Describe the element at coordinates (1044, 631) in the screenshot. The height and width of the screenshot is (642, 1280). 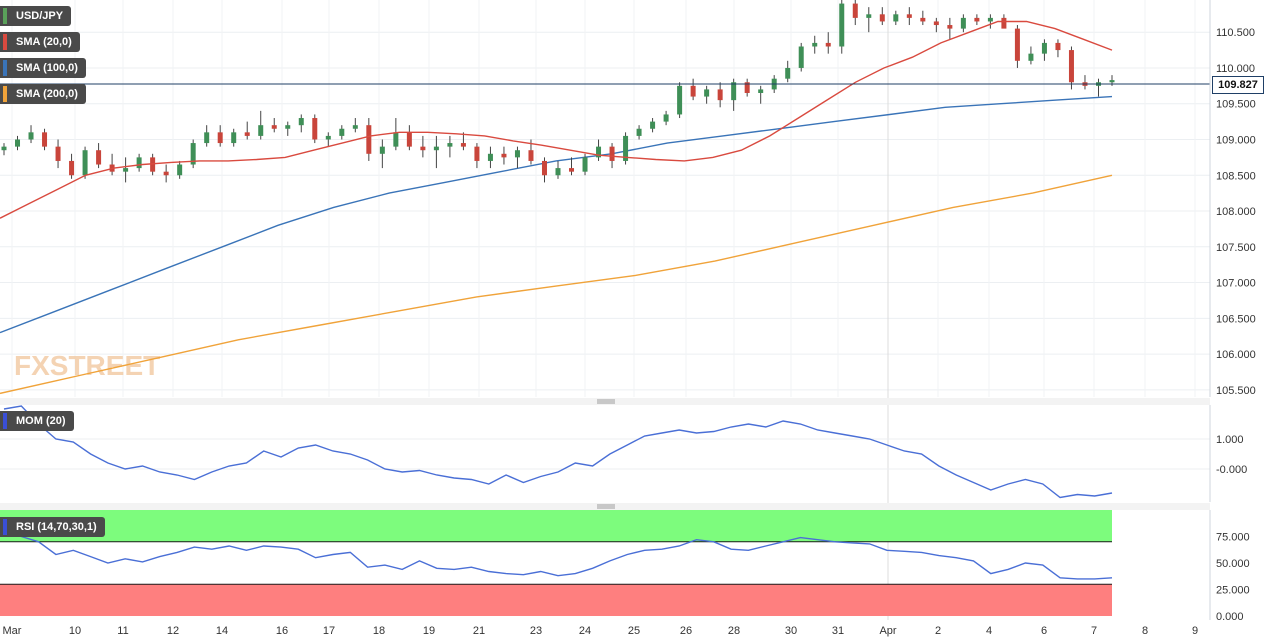
I see `x-tick-label: 6` at that location.